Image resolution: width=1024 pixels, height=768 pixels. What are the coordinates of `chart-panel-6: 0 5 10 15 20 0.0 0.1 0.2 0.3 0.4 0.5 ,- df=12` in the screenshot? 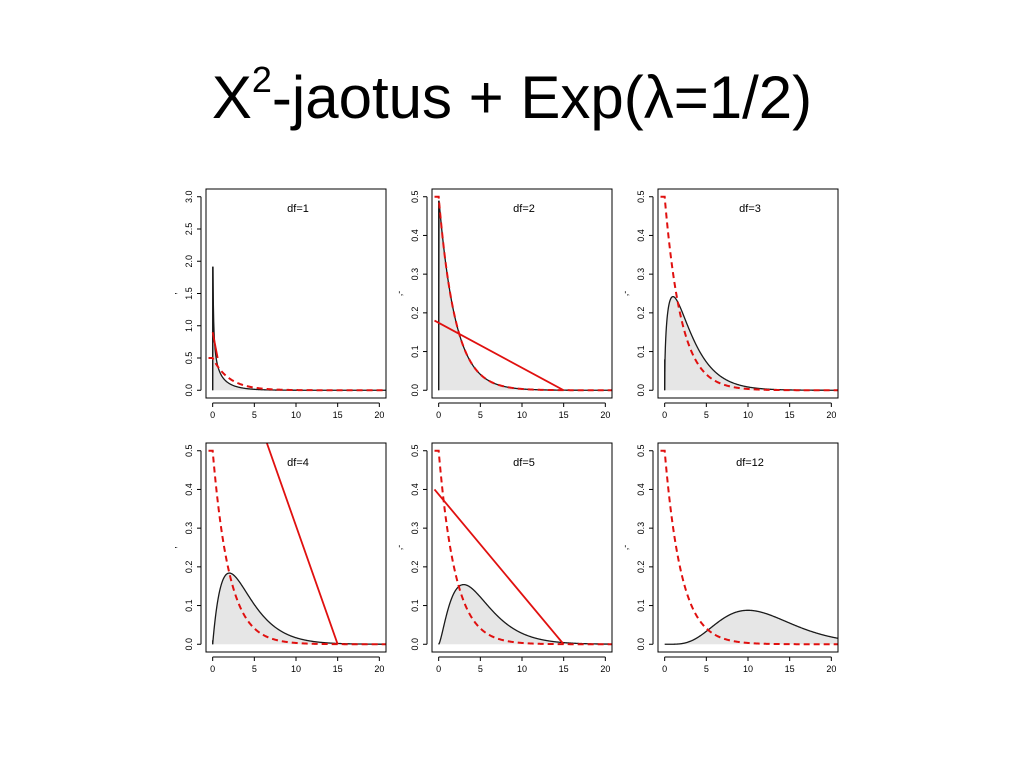 It's located at (729, 558).